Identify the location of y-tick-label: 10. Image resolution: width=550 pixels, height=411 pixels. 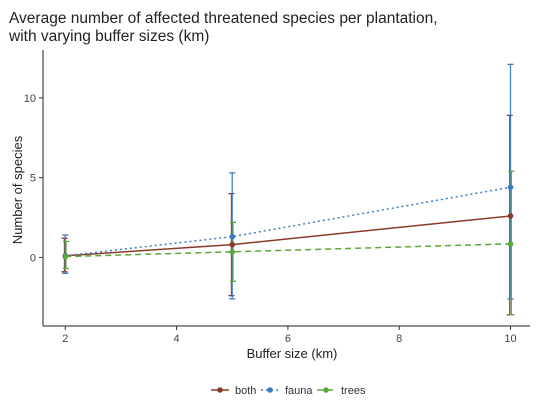
(30, 99).